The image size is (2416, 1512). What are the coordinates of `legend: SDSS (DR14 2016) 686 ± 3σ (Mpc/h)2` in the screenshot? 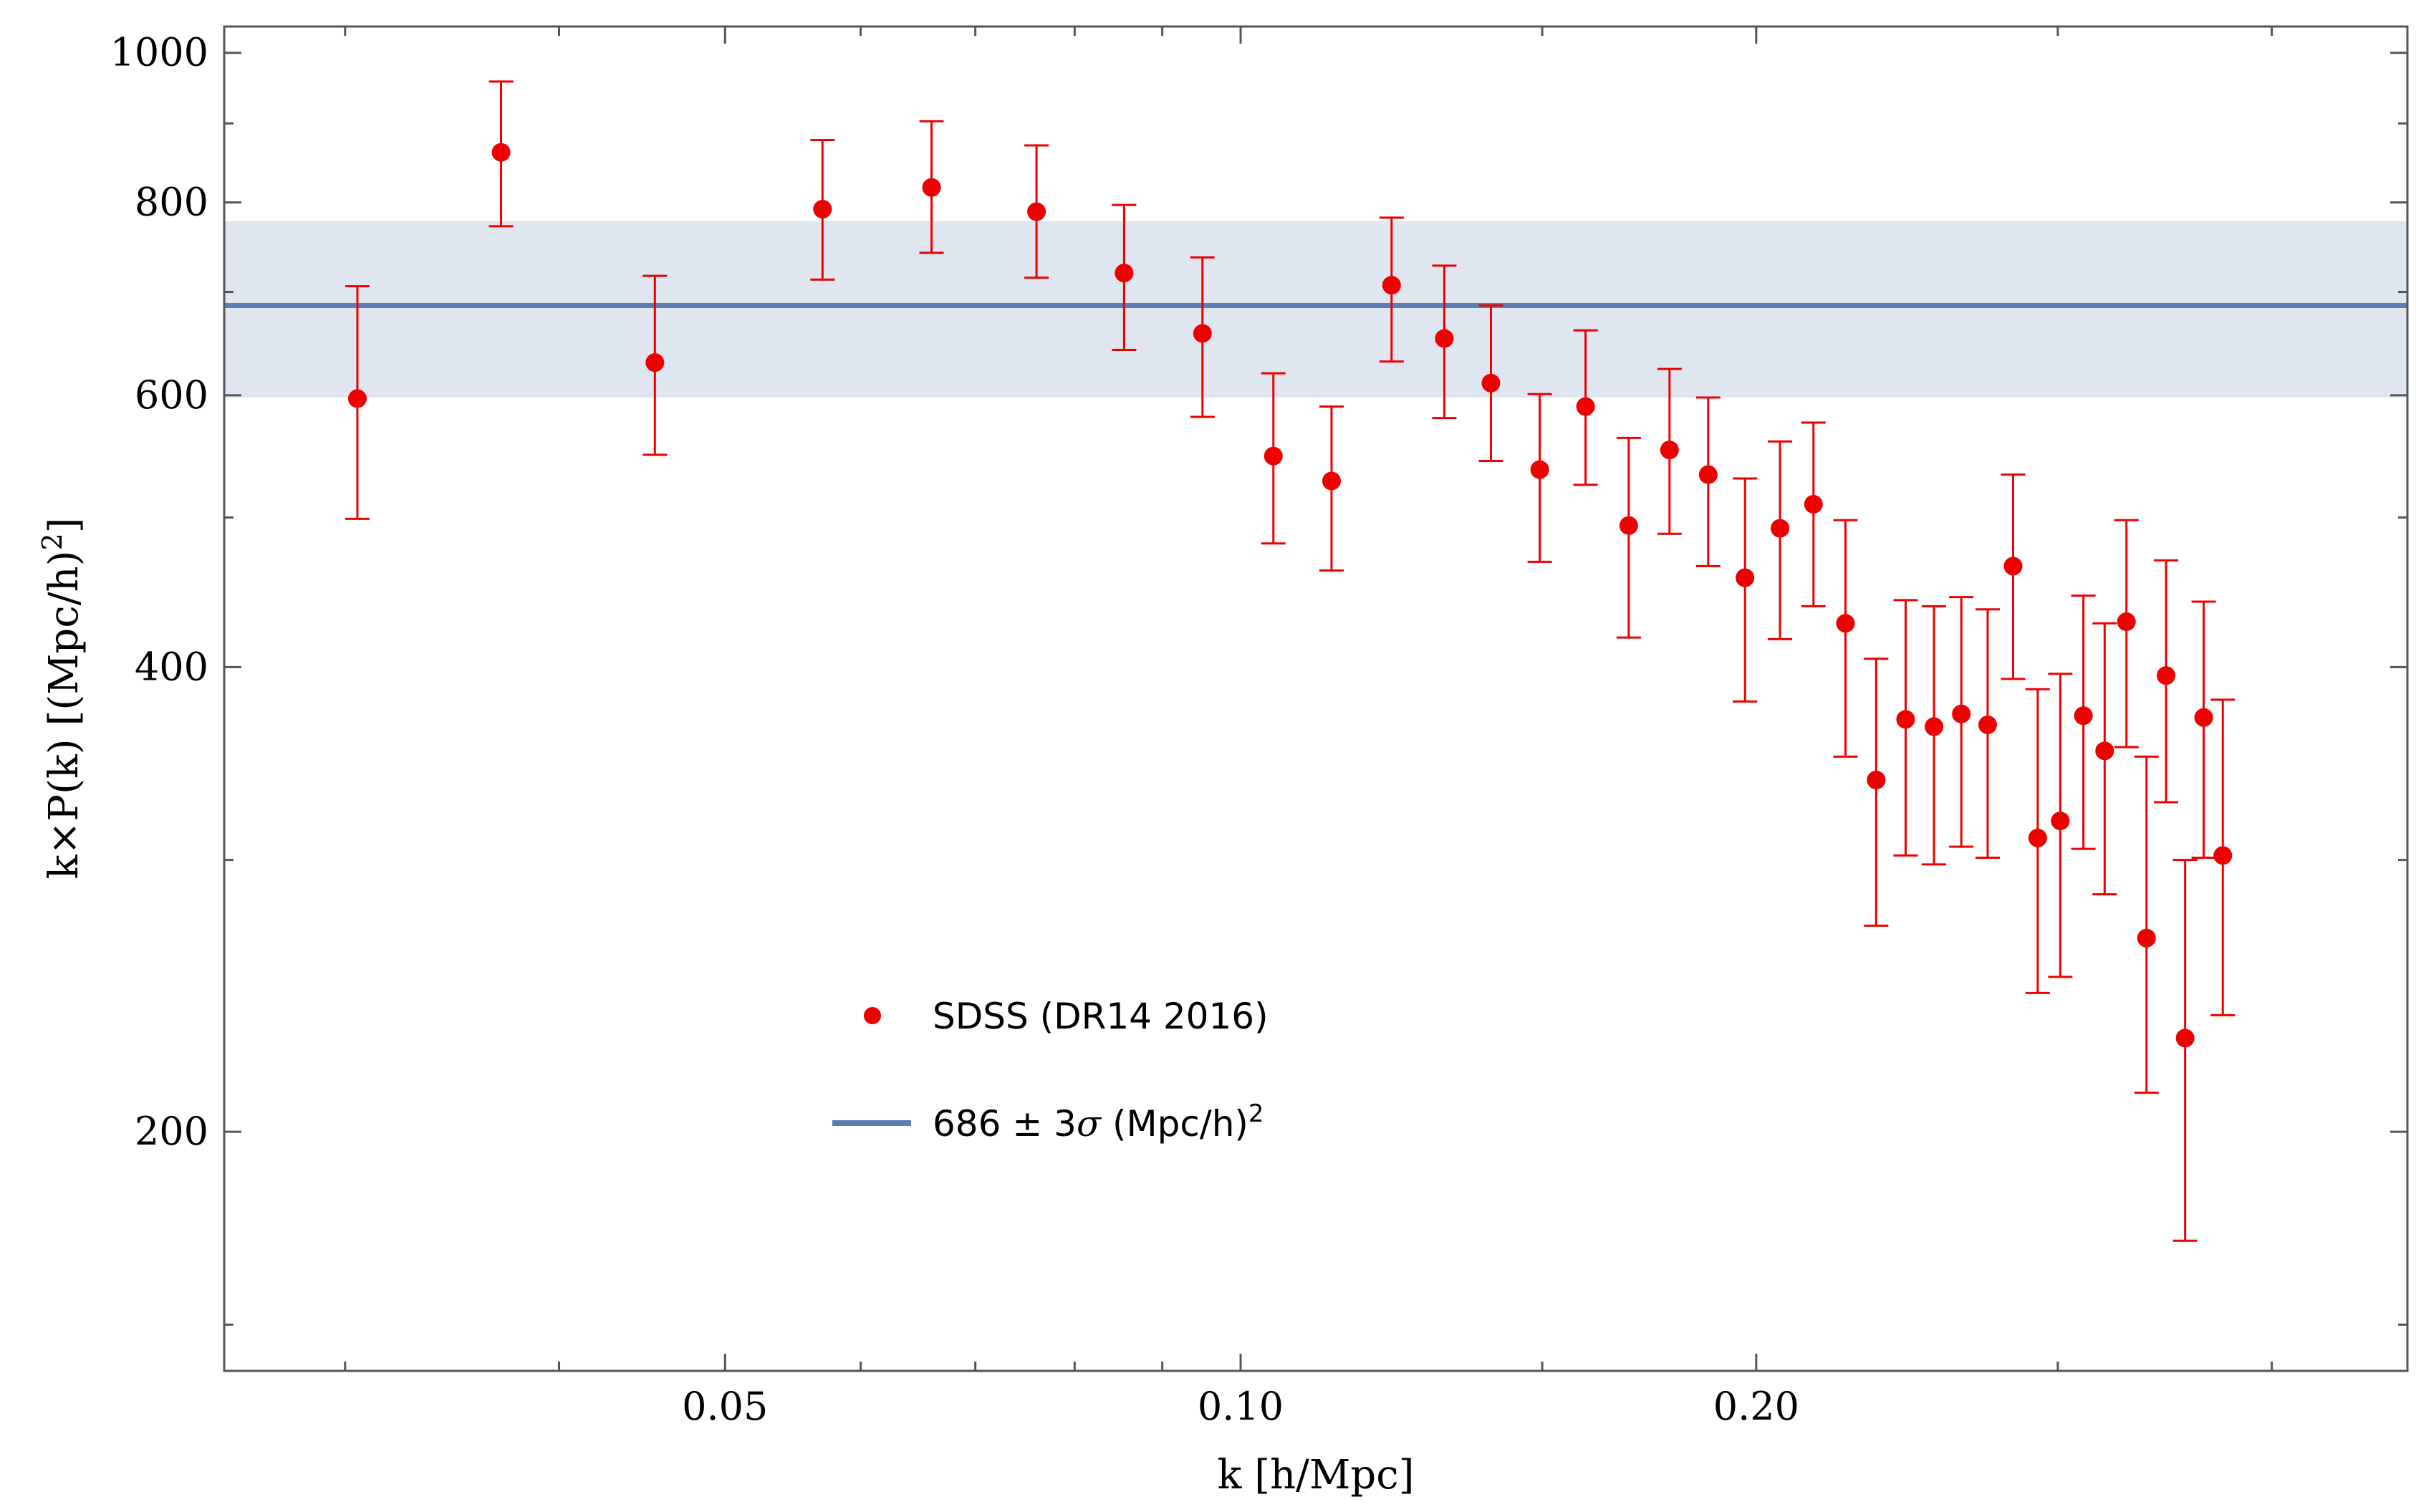 It's located at (1050, 1070).